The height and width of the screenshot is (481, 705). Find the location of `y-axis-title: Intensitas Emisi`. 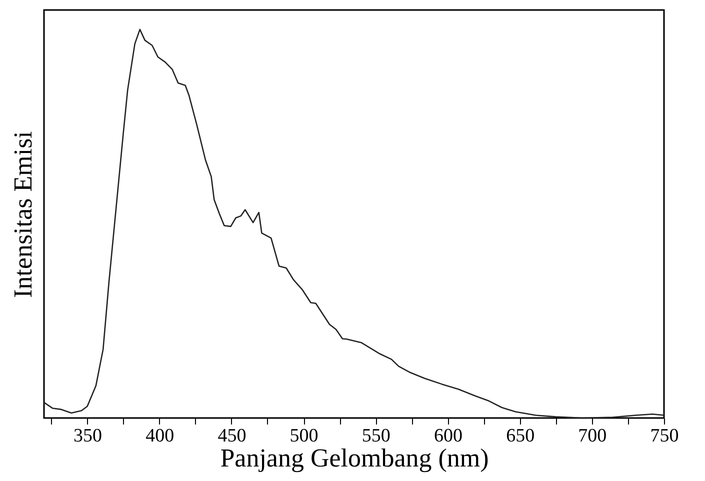

y-axis-title: Intensitas Emisi is located at coordinates (23, 214).